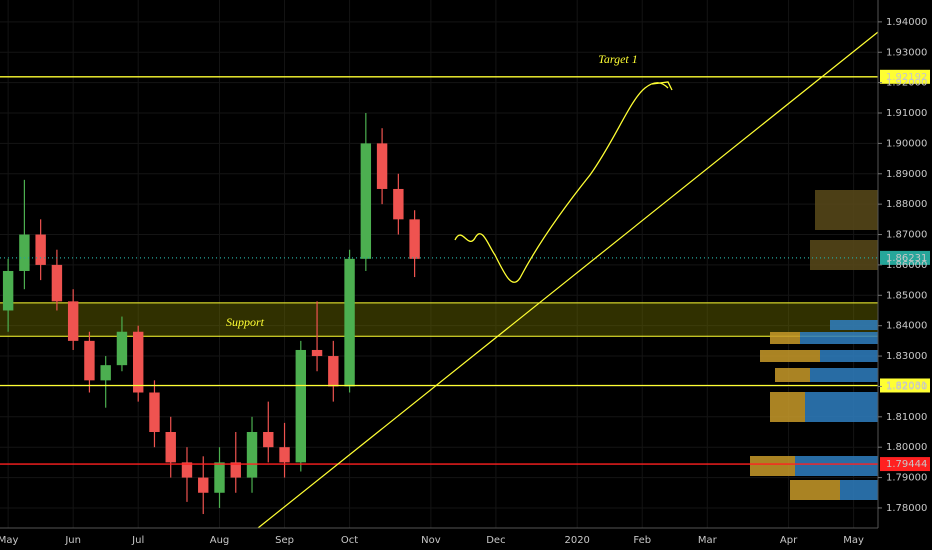 This screenshot has width=932, height=550. Describe the element at coordinates (906, 508) in the screenshot. I see `y-tick-label: 1.78000` at that location.